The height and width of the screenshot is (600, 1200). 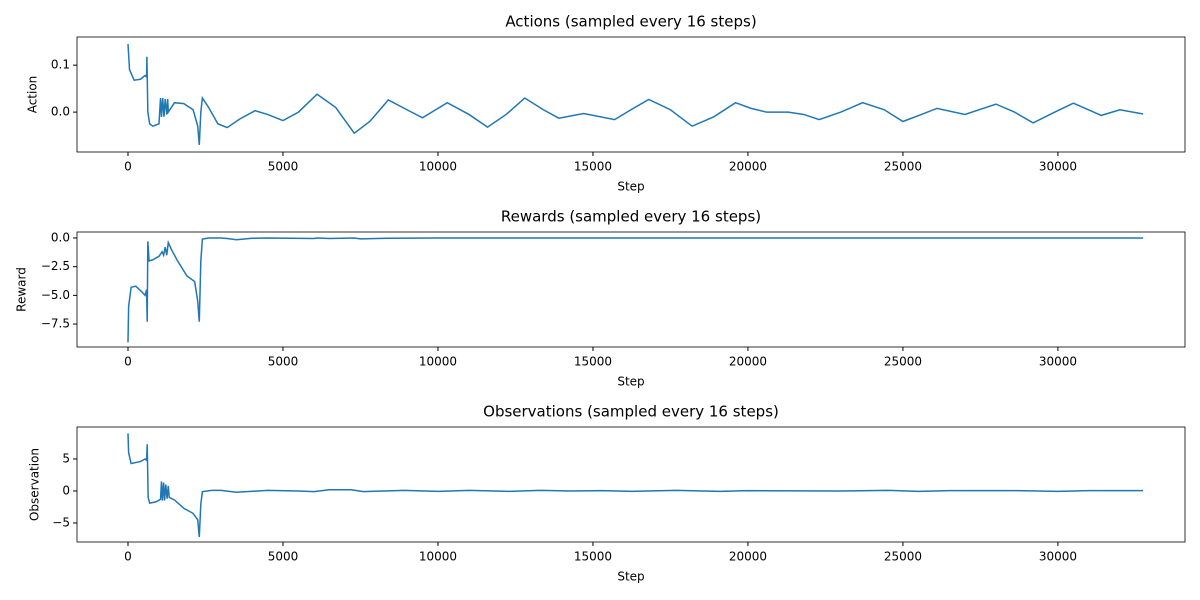 I want to click on y-tick-label: 5, so click(x=66, y=458).